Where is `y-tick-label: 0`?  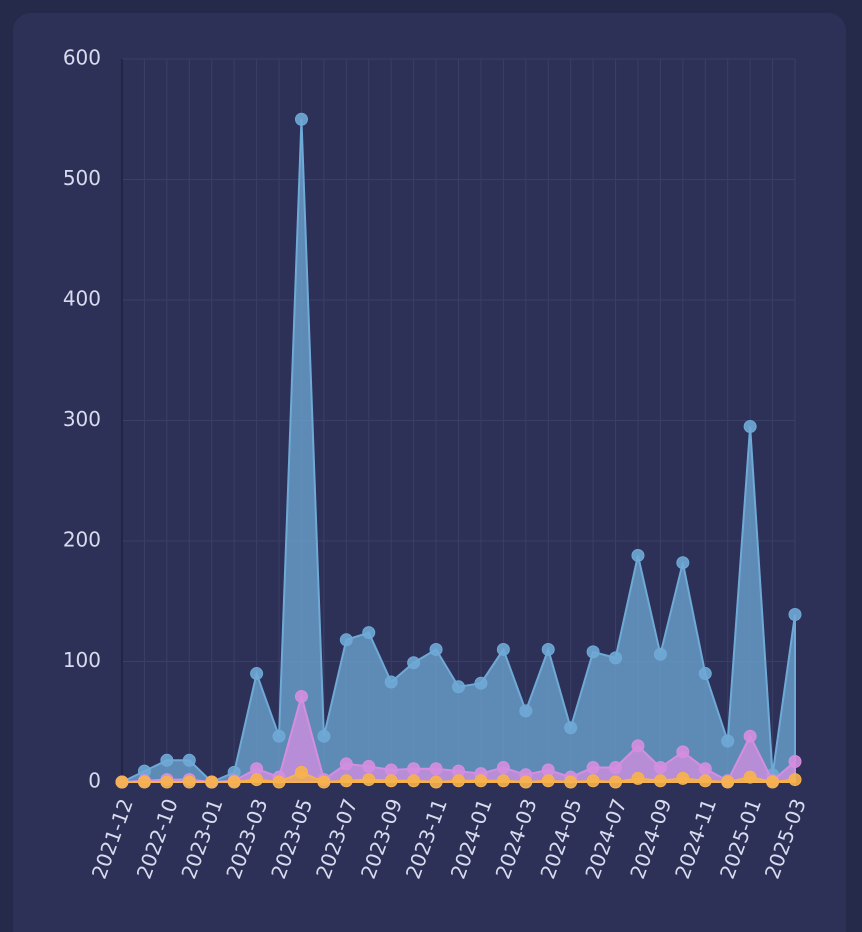 y-tick-label: 0 is located at coordinates (94, 781).